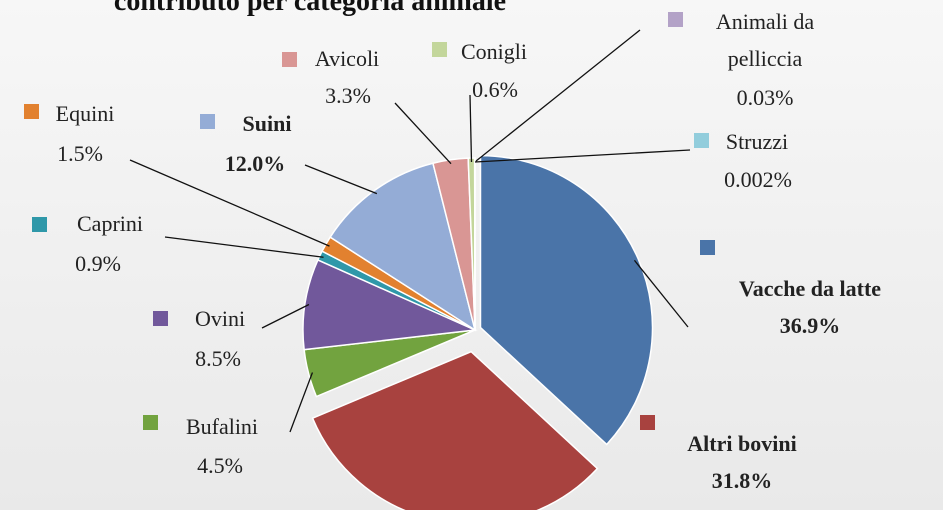 The image size is (943, 510). I want to click on slice-value-label: 0.03%, so click(765, 97).